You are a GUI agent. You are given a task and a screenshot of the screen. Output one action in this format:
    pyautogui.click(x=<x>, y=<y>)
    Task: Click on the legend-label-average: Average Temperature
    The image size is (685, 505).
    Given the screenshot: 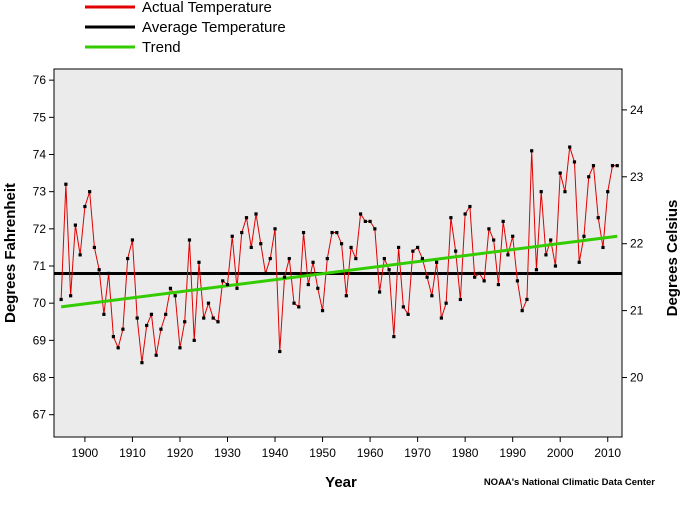 What is the action you would take?
    pyautogui.click(x=214, y=27)
    